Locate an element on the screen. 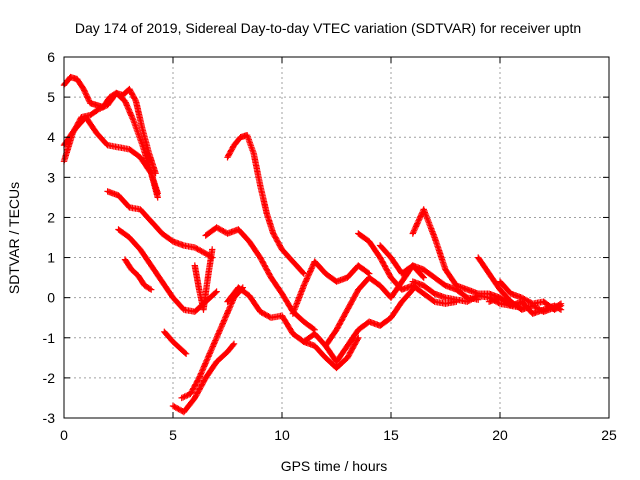  x-tick-label: 0 is located at coordinates (64, 435).